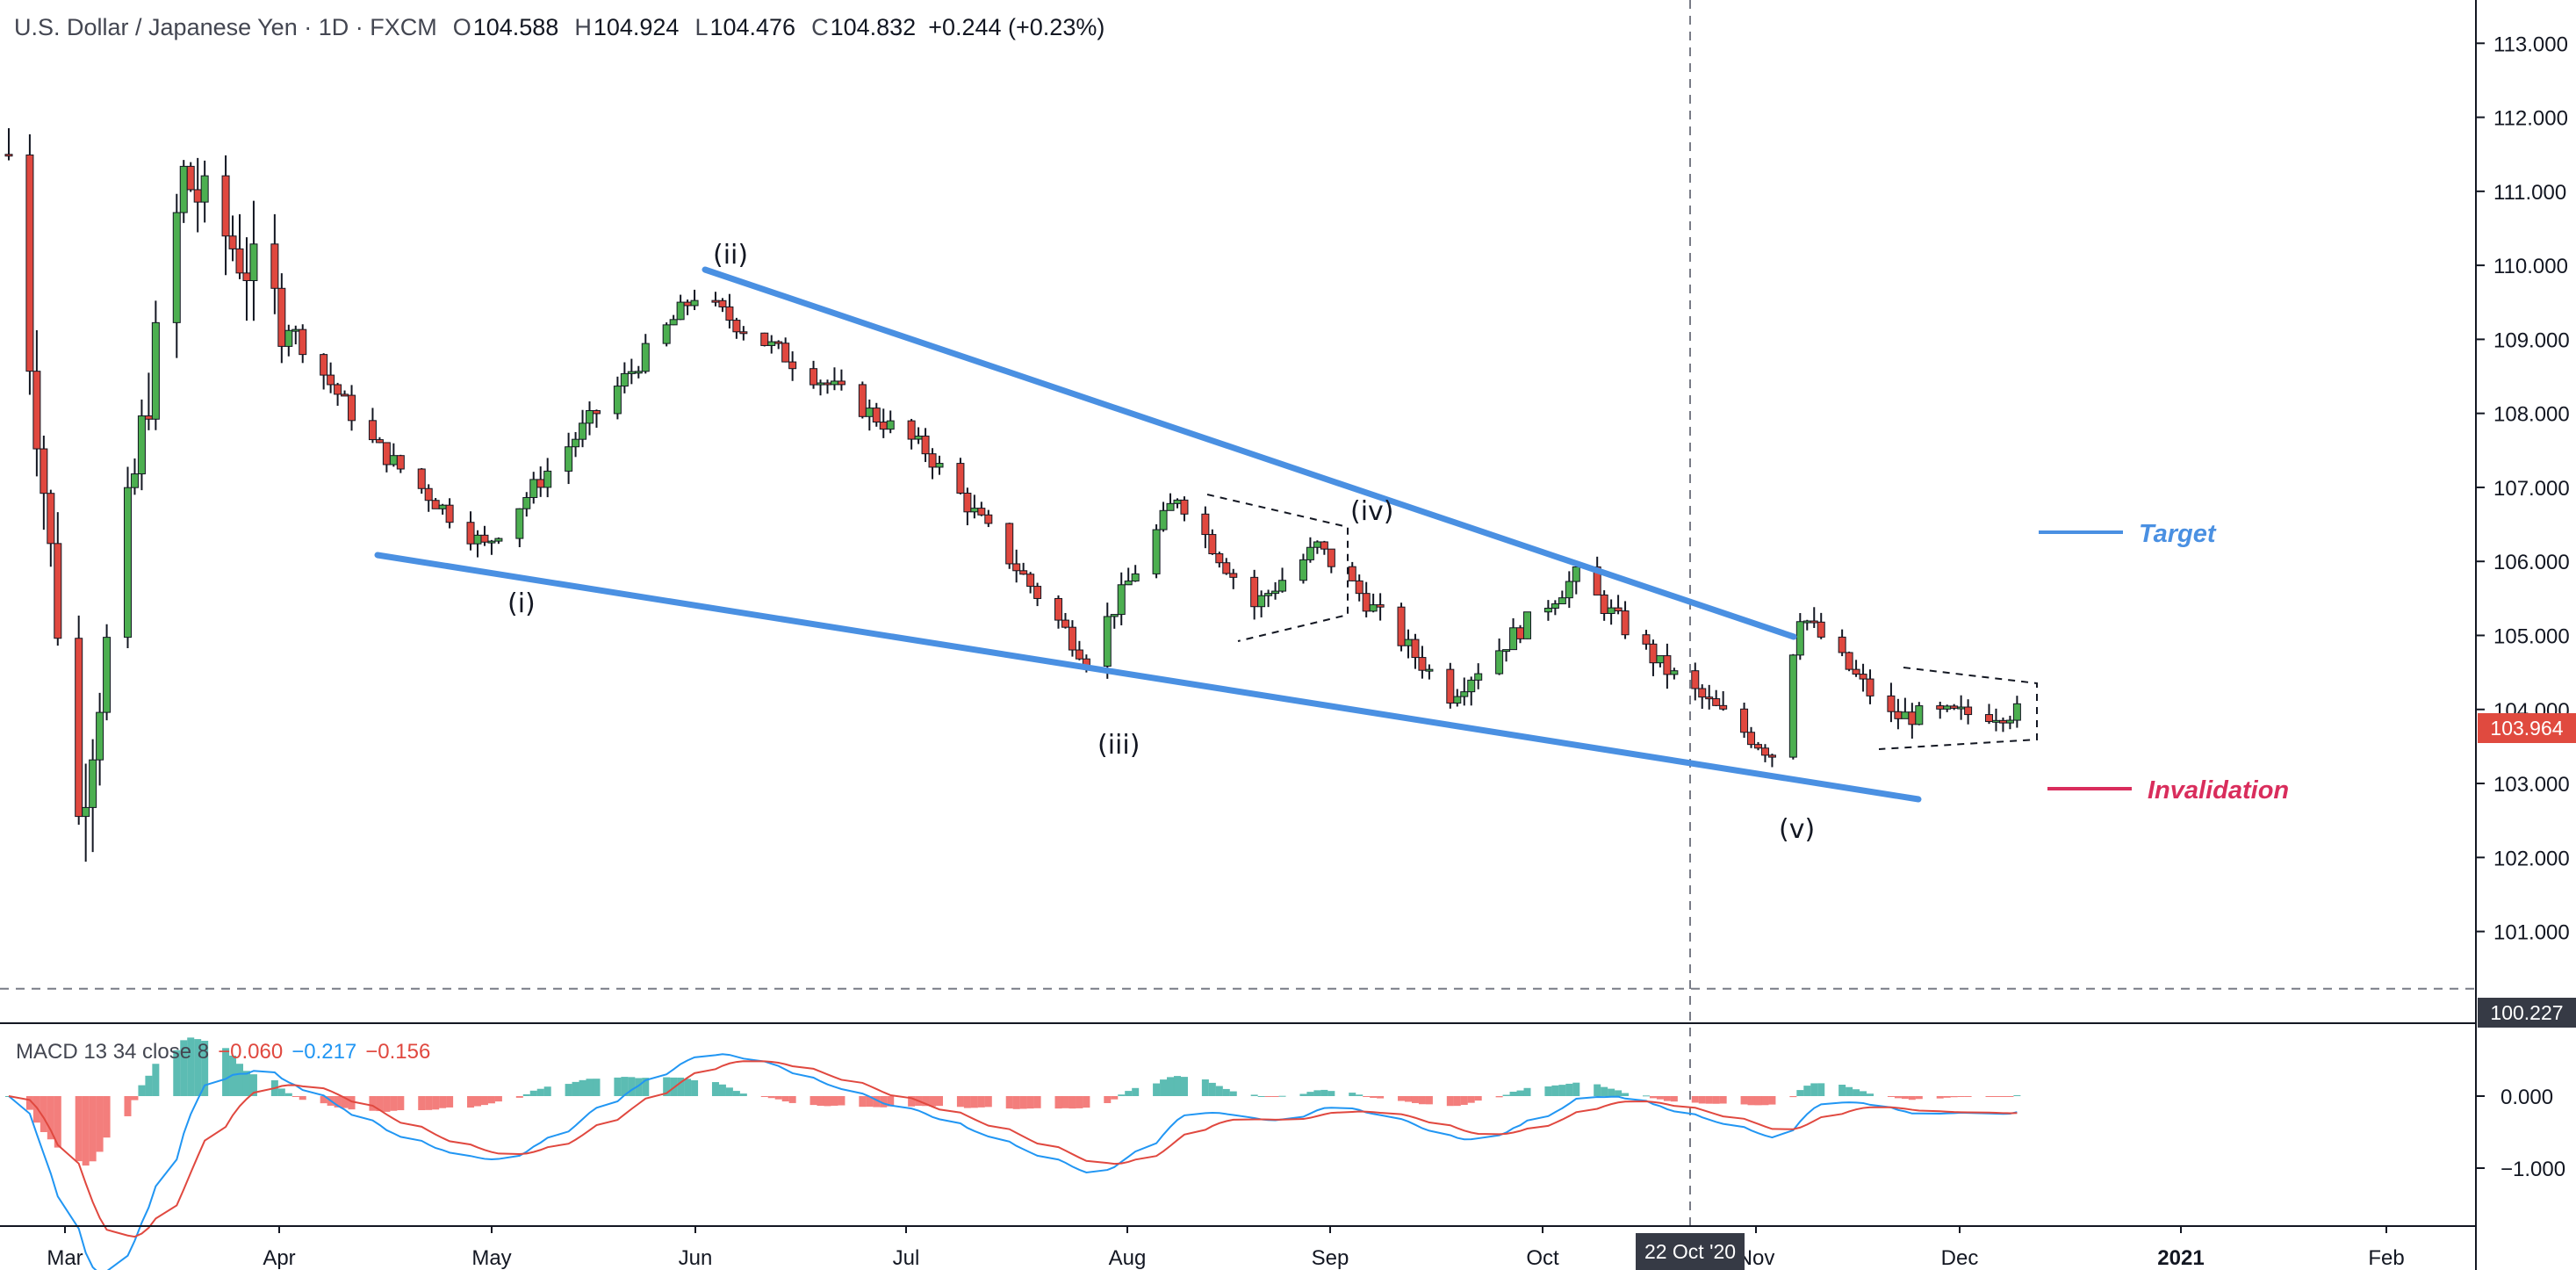 The height and width of the screenshot is (1270, 2576). I want to click on price-tick-label: 112.000, so click(2530, 119).